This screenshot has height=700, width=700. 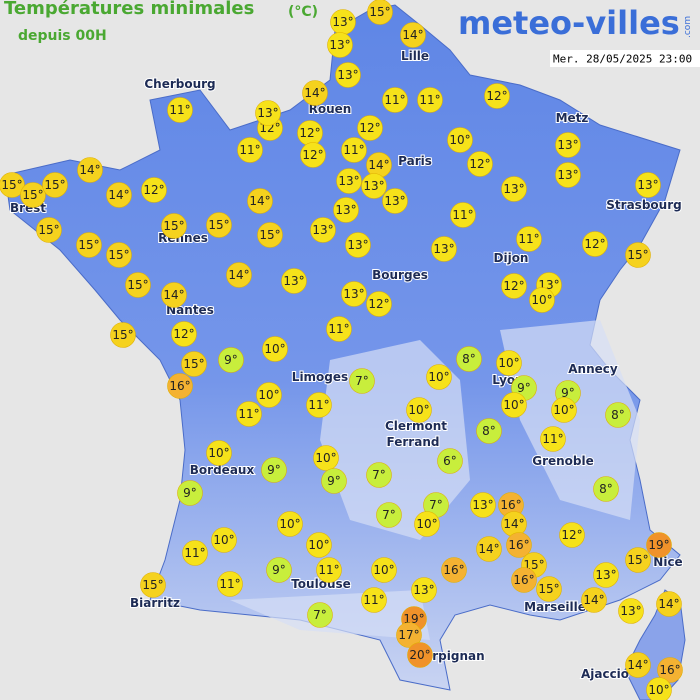 What do you see at coordinates (688, 27) in the screenshot?
I see `brand-suffix: .com` at bounding box center [688, 27].